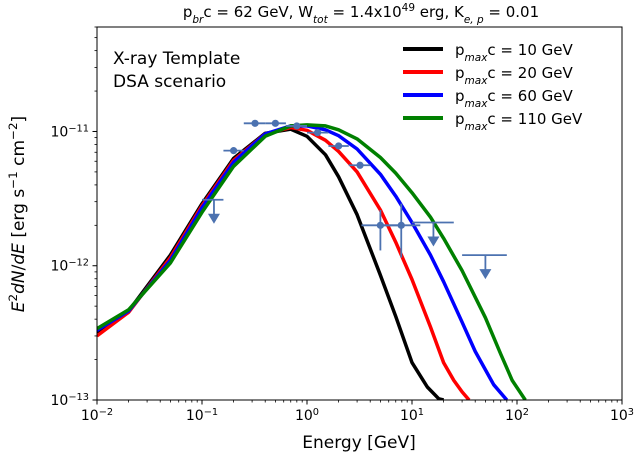 The height and width of the screenshot is (458, 636). Describe the element at coordinates (176, 70) in the screenshot. I see `annotation: X-ray Template DSA scenario` at that location.